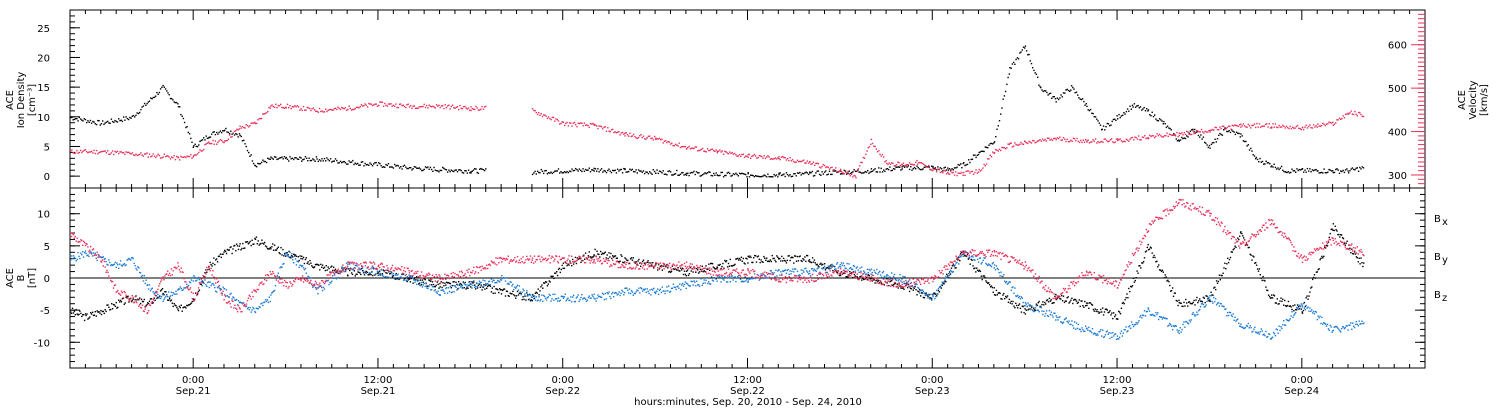 Image resolution: width=1500 pixels, height=410 pixels. What do you see at coordinates (932, 391) in the screenshot?
I see `x-tick-date-label: Sep.23` at bounding box center [932, 391].